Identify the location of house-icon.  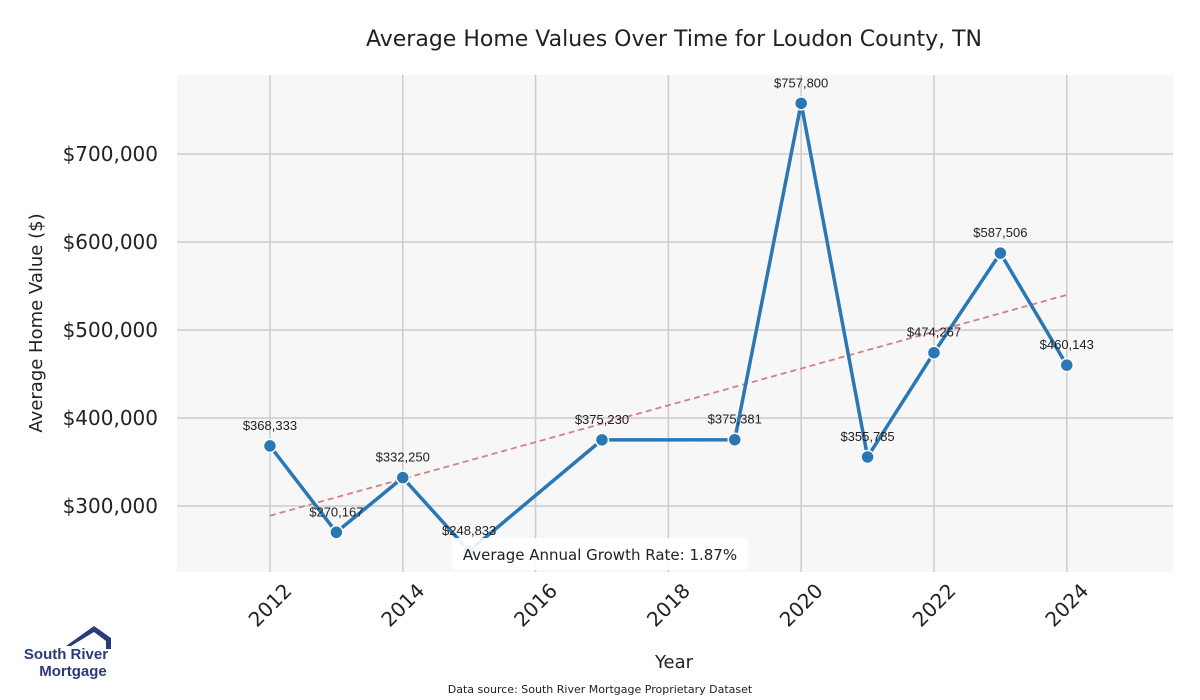
(88, 637).